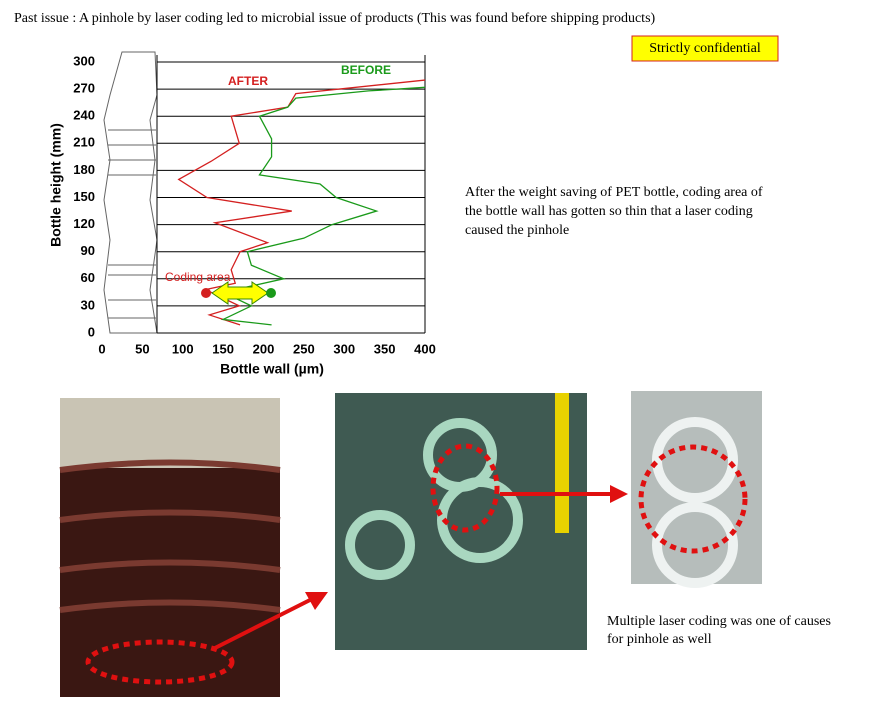  What do you see at coordinates (88, 304) in the screenshot?
I see `y-tick-label: 30` at bounding box center [88, 304].